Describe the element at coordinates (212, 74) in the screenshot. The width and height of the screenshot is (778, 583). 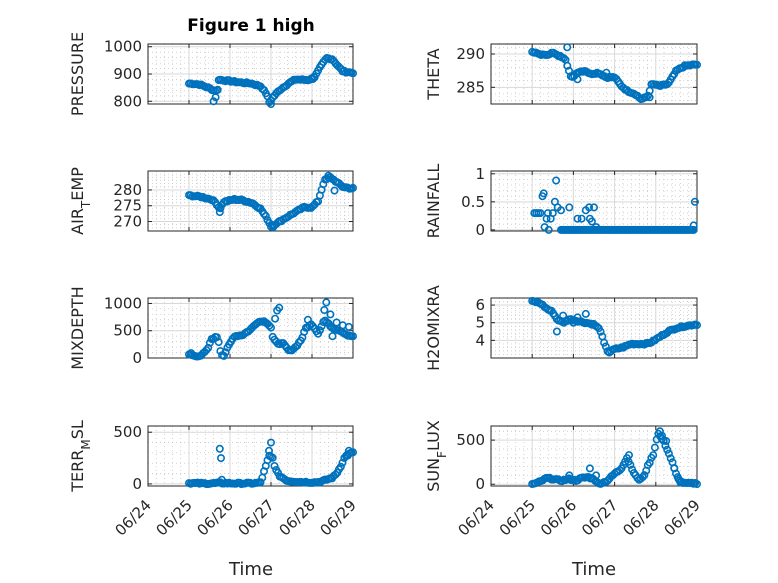
I see `subplot-pressure: 800 900 1000 PRESSURE` at that location.